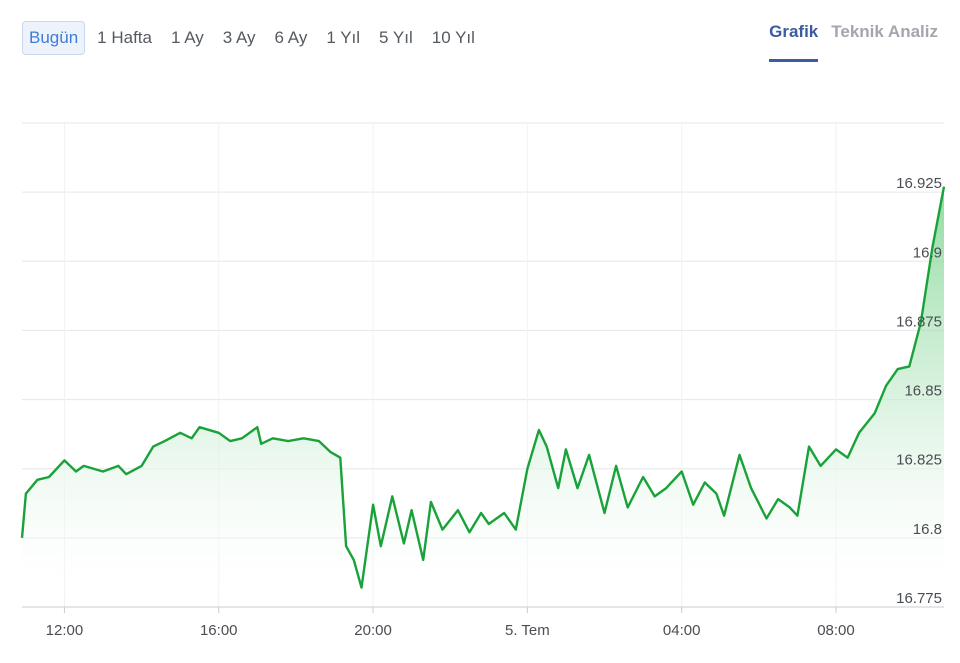 The image size is (960, 663). Describe the element at coordinates (450, 630) in the screenshot. I see `x-axis-labels: 12:00 16:00 20:00 5. Tem 04:00 08:00` at that location.